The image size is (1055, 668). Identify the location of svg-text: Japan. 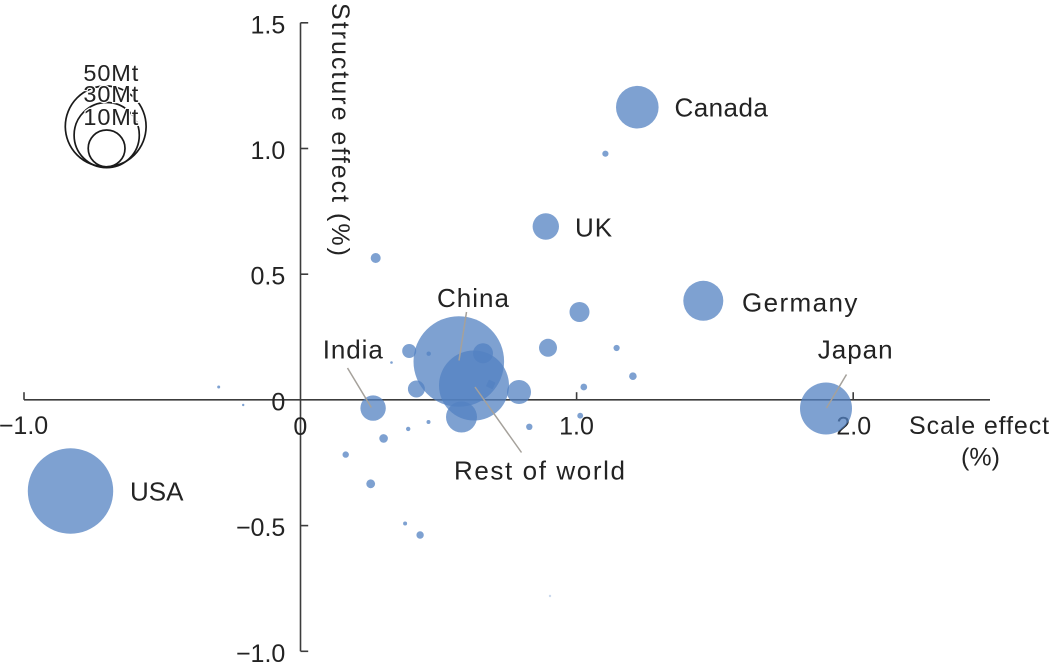
(856, 349).